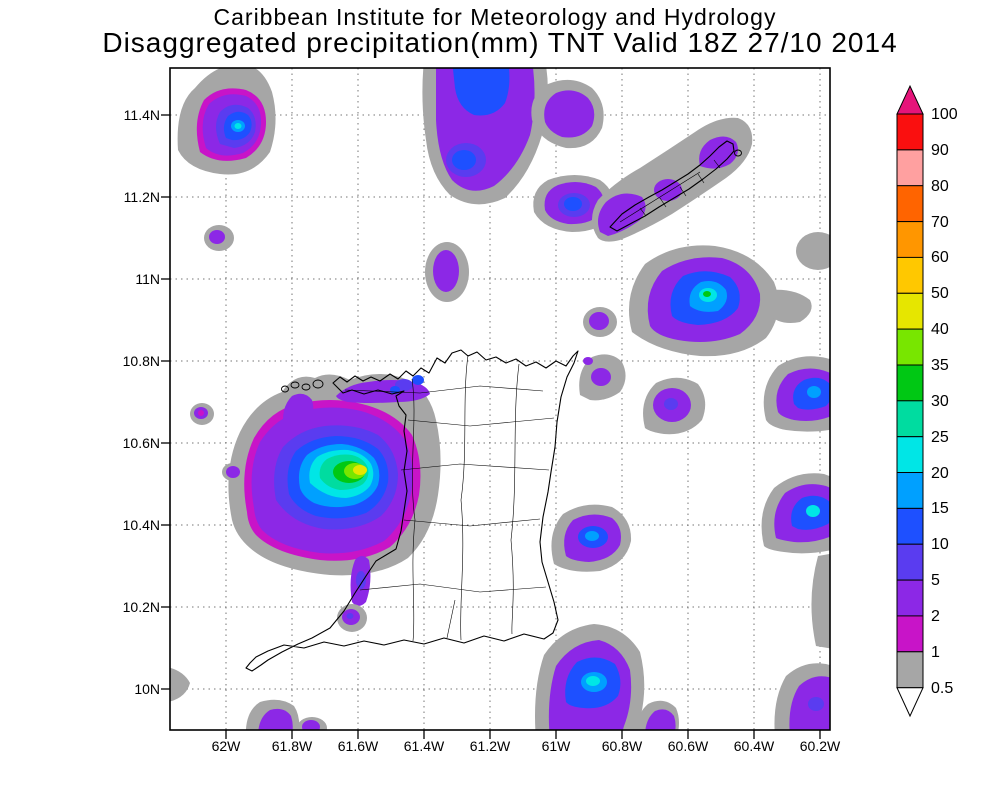 The height and width of the screenshot is (805, 1000). What do you see at coordinates (942, 688) in the screenshot?
I see `colorbar-label: 0.5` at bounding box center [942, 688].